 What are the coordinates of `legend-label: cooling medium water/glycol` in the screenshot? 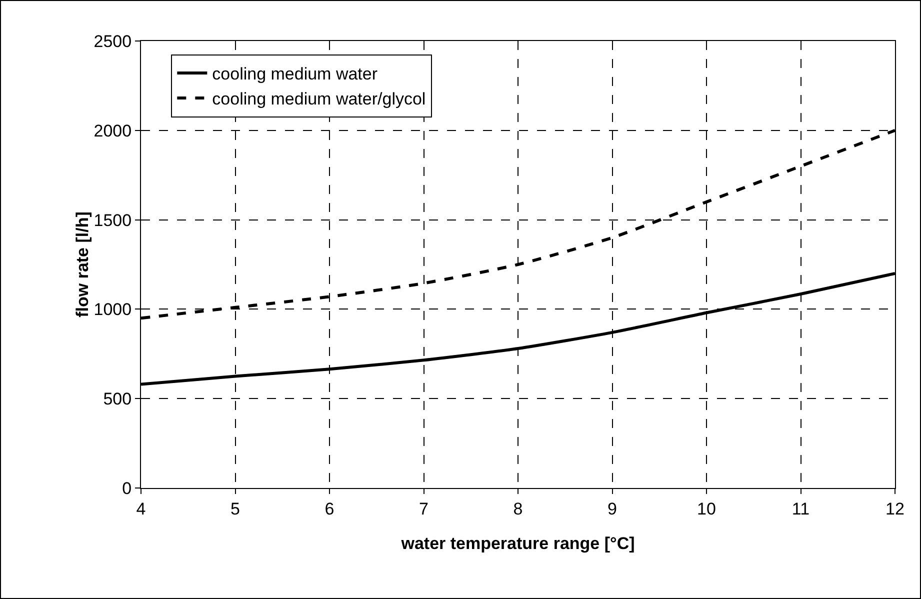 It's located at (319, 99).